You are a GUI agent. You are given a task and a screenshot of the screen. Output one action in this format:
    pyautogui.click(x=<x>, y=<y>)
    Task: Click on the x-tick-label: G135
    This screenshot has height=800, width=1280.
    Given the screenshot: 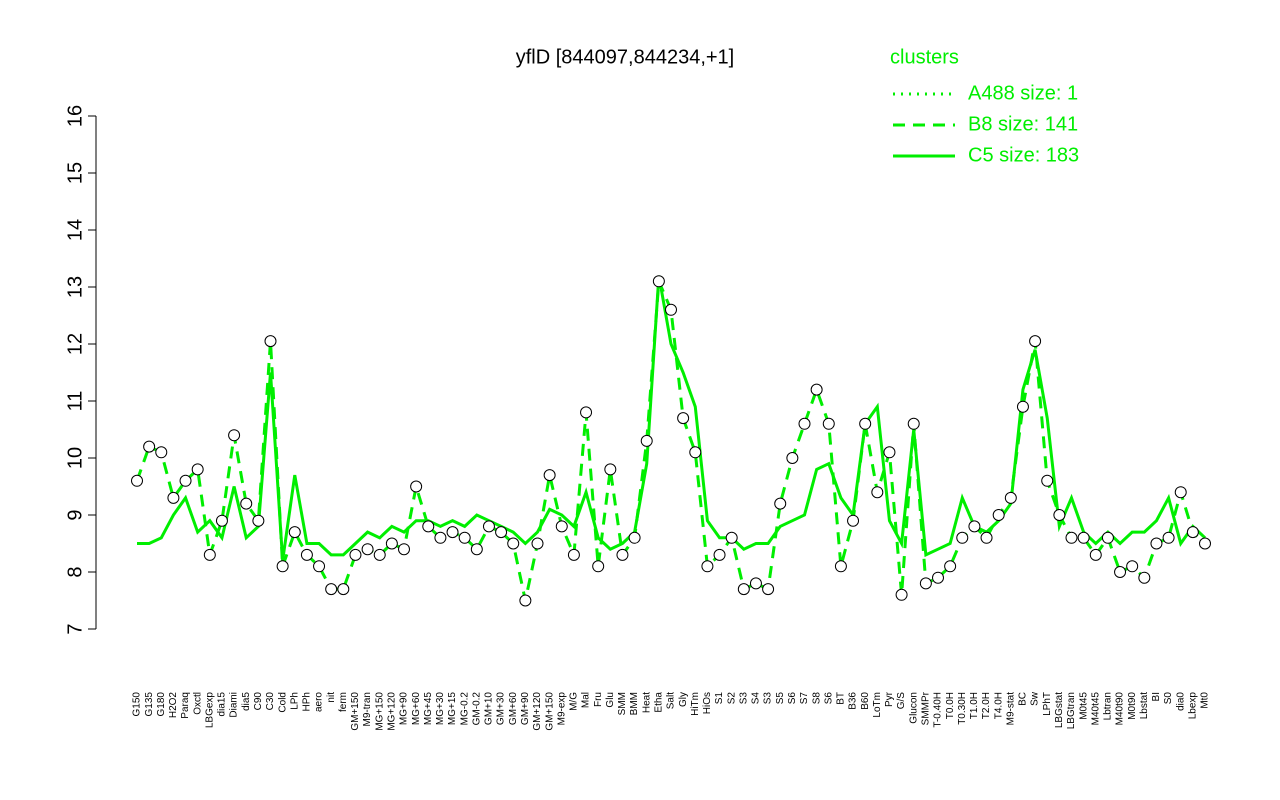 What is the action you would take?
    pyautogui.click(x=149, y=704)
    